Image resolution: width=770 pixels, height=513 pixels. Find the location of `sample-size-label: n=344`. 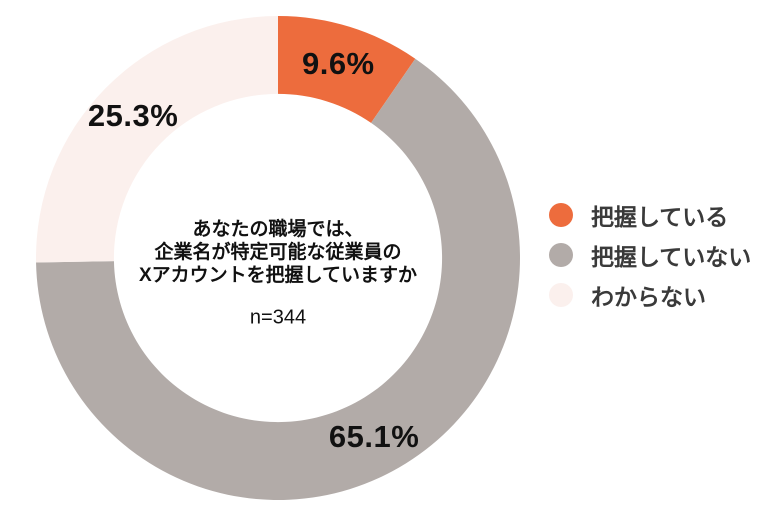

sample-size-label: n=344 is located at coordinates (278, 317).